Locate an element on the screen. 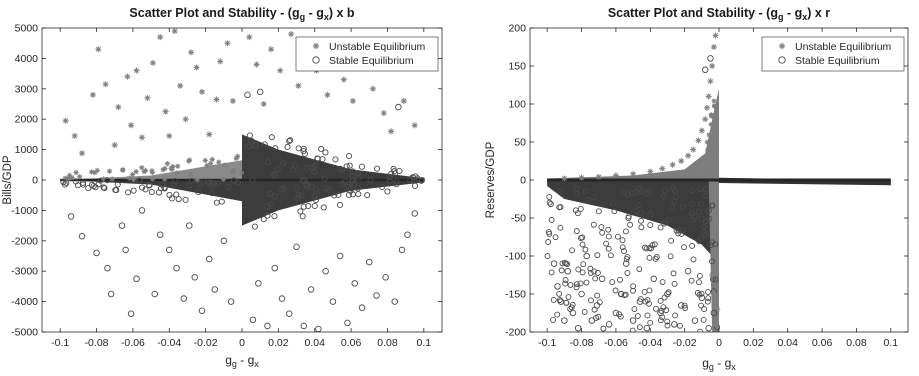 Image resolution: width=919 pixels, height=376 pixels. x-tick-label: 0.02 is located at coordinates (278, 343).